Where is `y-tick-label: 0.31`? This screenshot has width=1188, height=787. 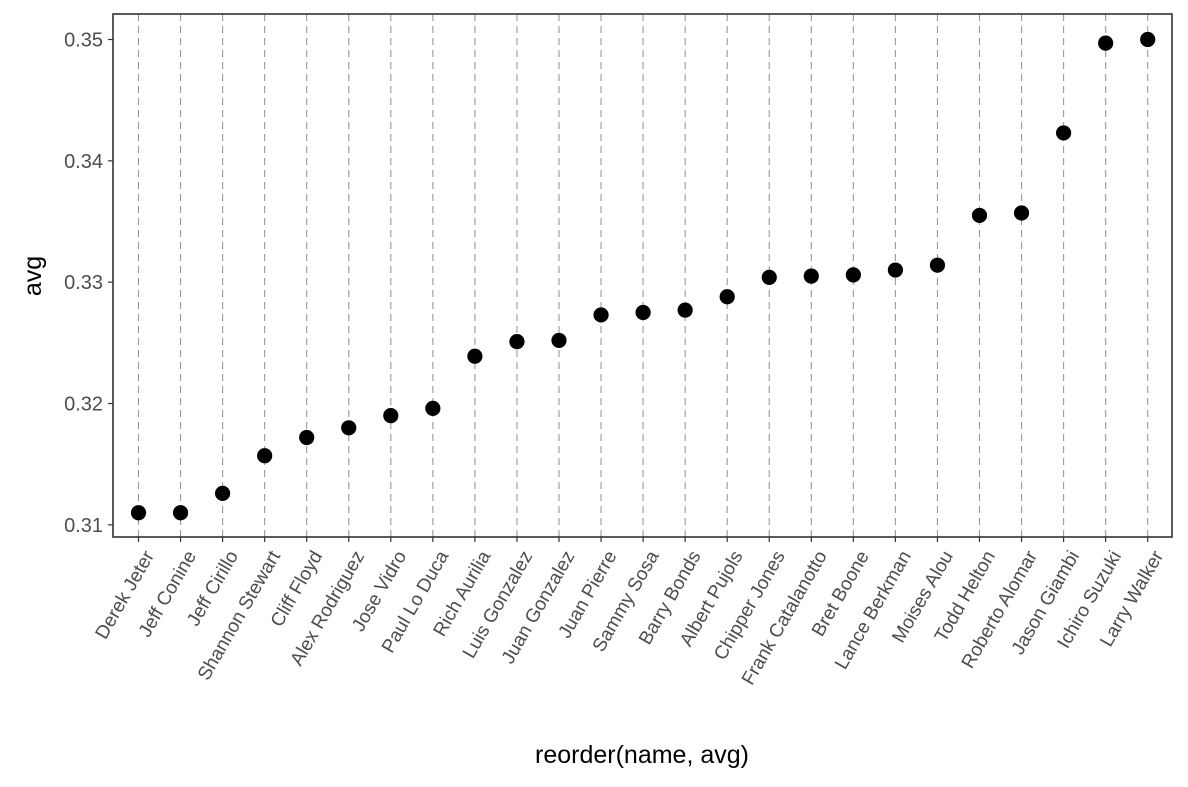 y-tick-label: 0.31 is located at coordinates (83, 526).